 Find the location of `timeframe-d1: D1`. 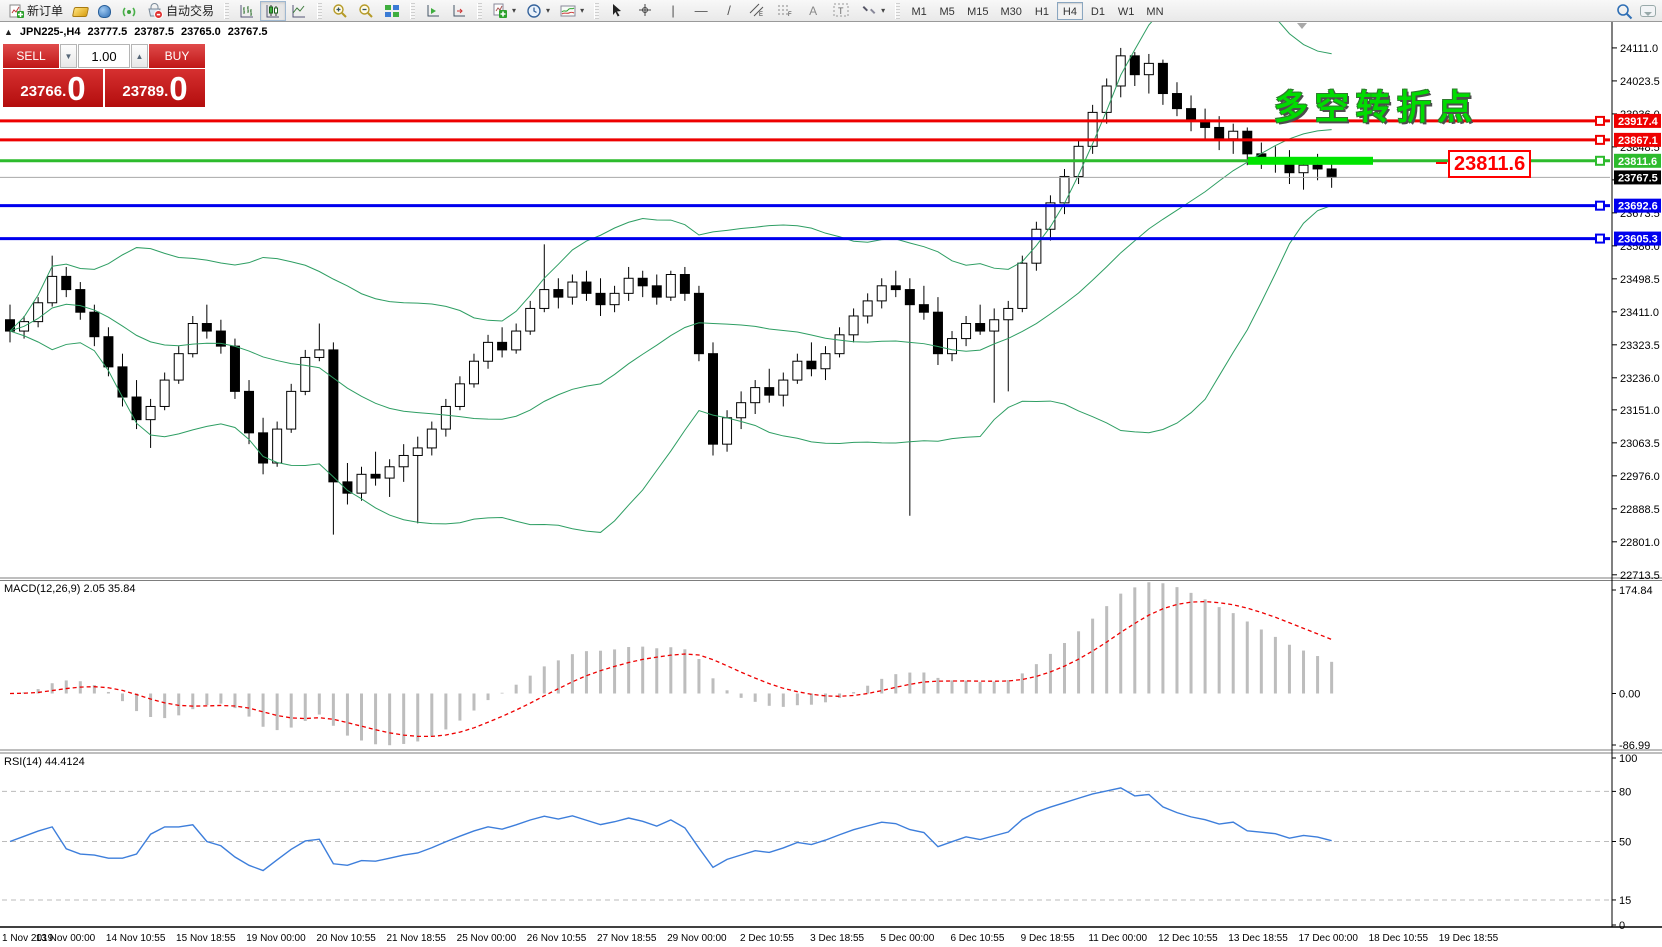

timeframe-d1: D1 is located at coordinates (1097, 11).